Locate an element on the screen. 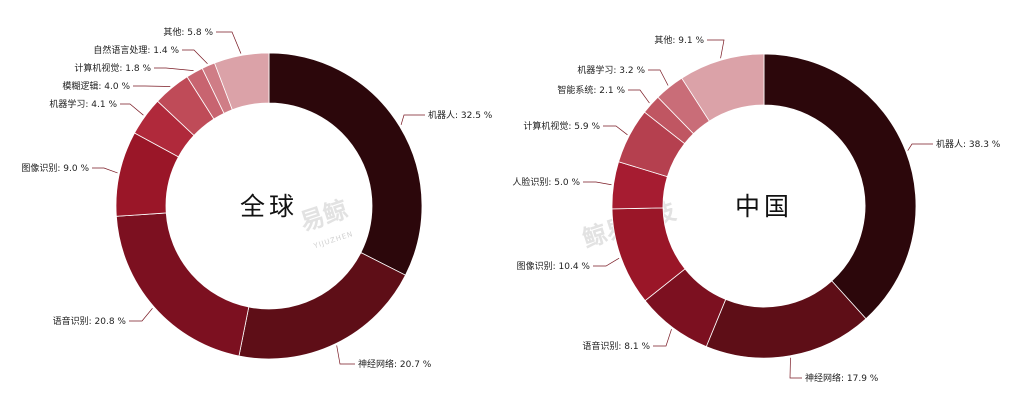 This screenshot has height=414, width=1013. center-label: 中国 is located at coordinates (764, 206).